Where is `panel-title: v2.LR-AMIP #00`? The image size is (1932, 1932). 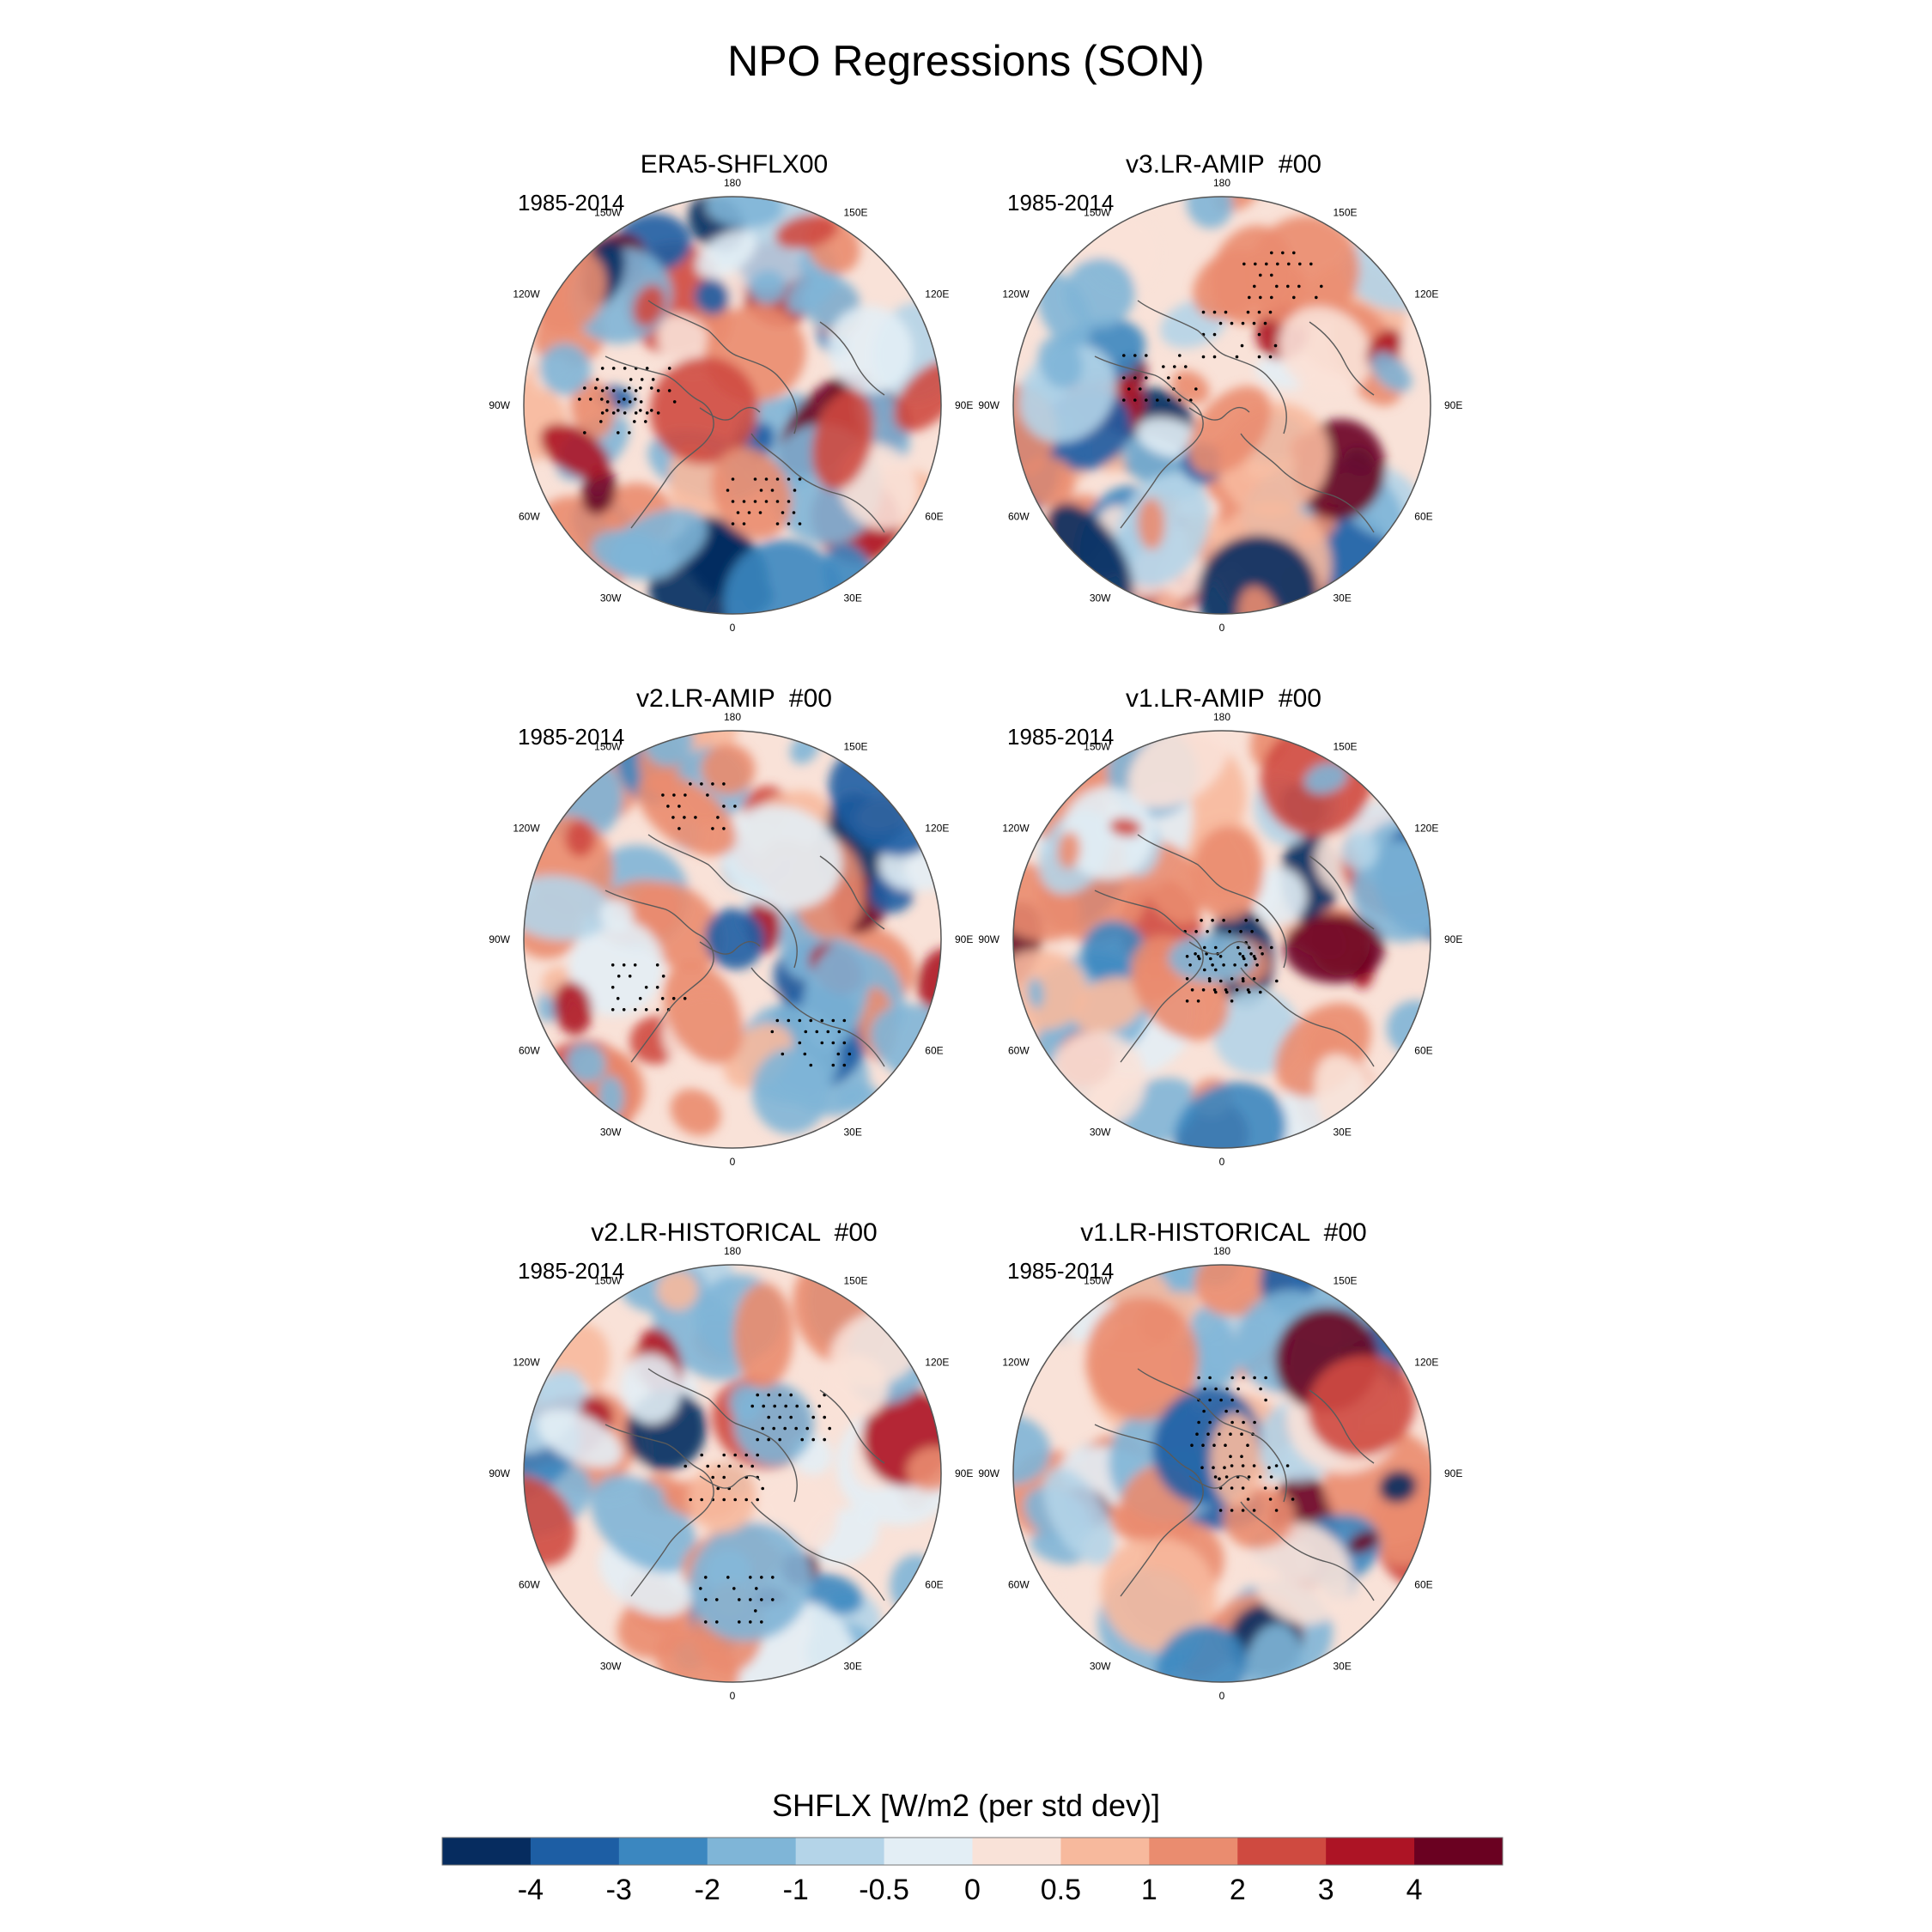
panel-title: v2.LR-AMIP #00 is located at coordinates (734, 698).